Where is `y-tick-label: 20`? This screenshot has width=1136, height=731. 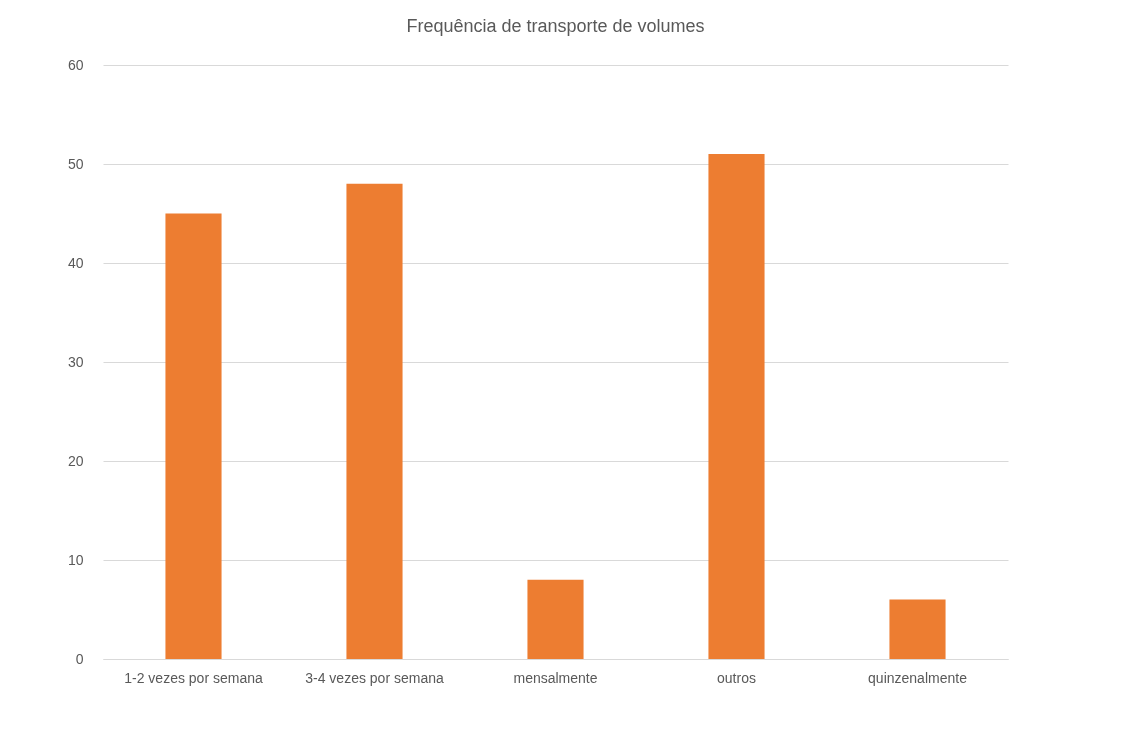 y-tick-label: 20 is located at coordinates (75, 460).